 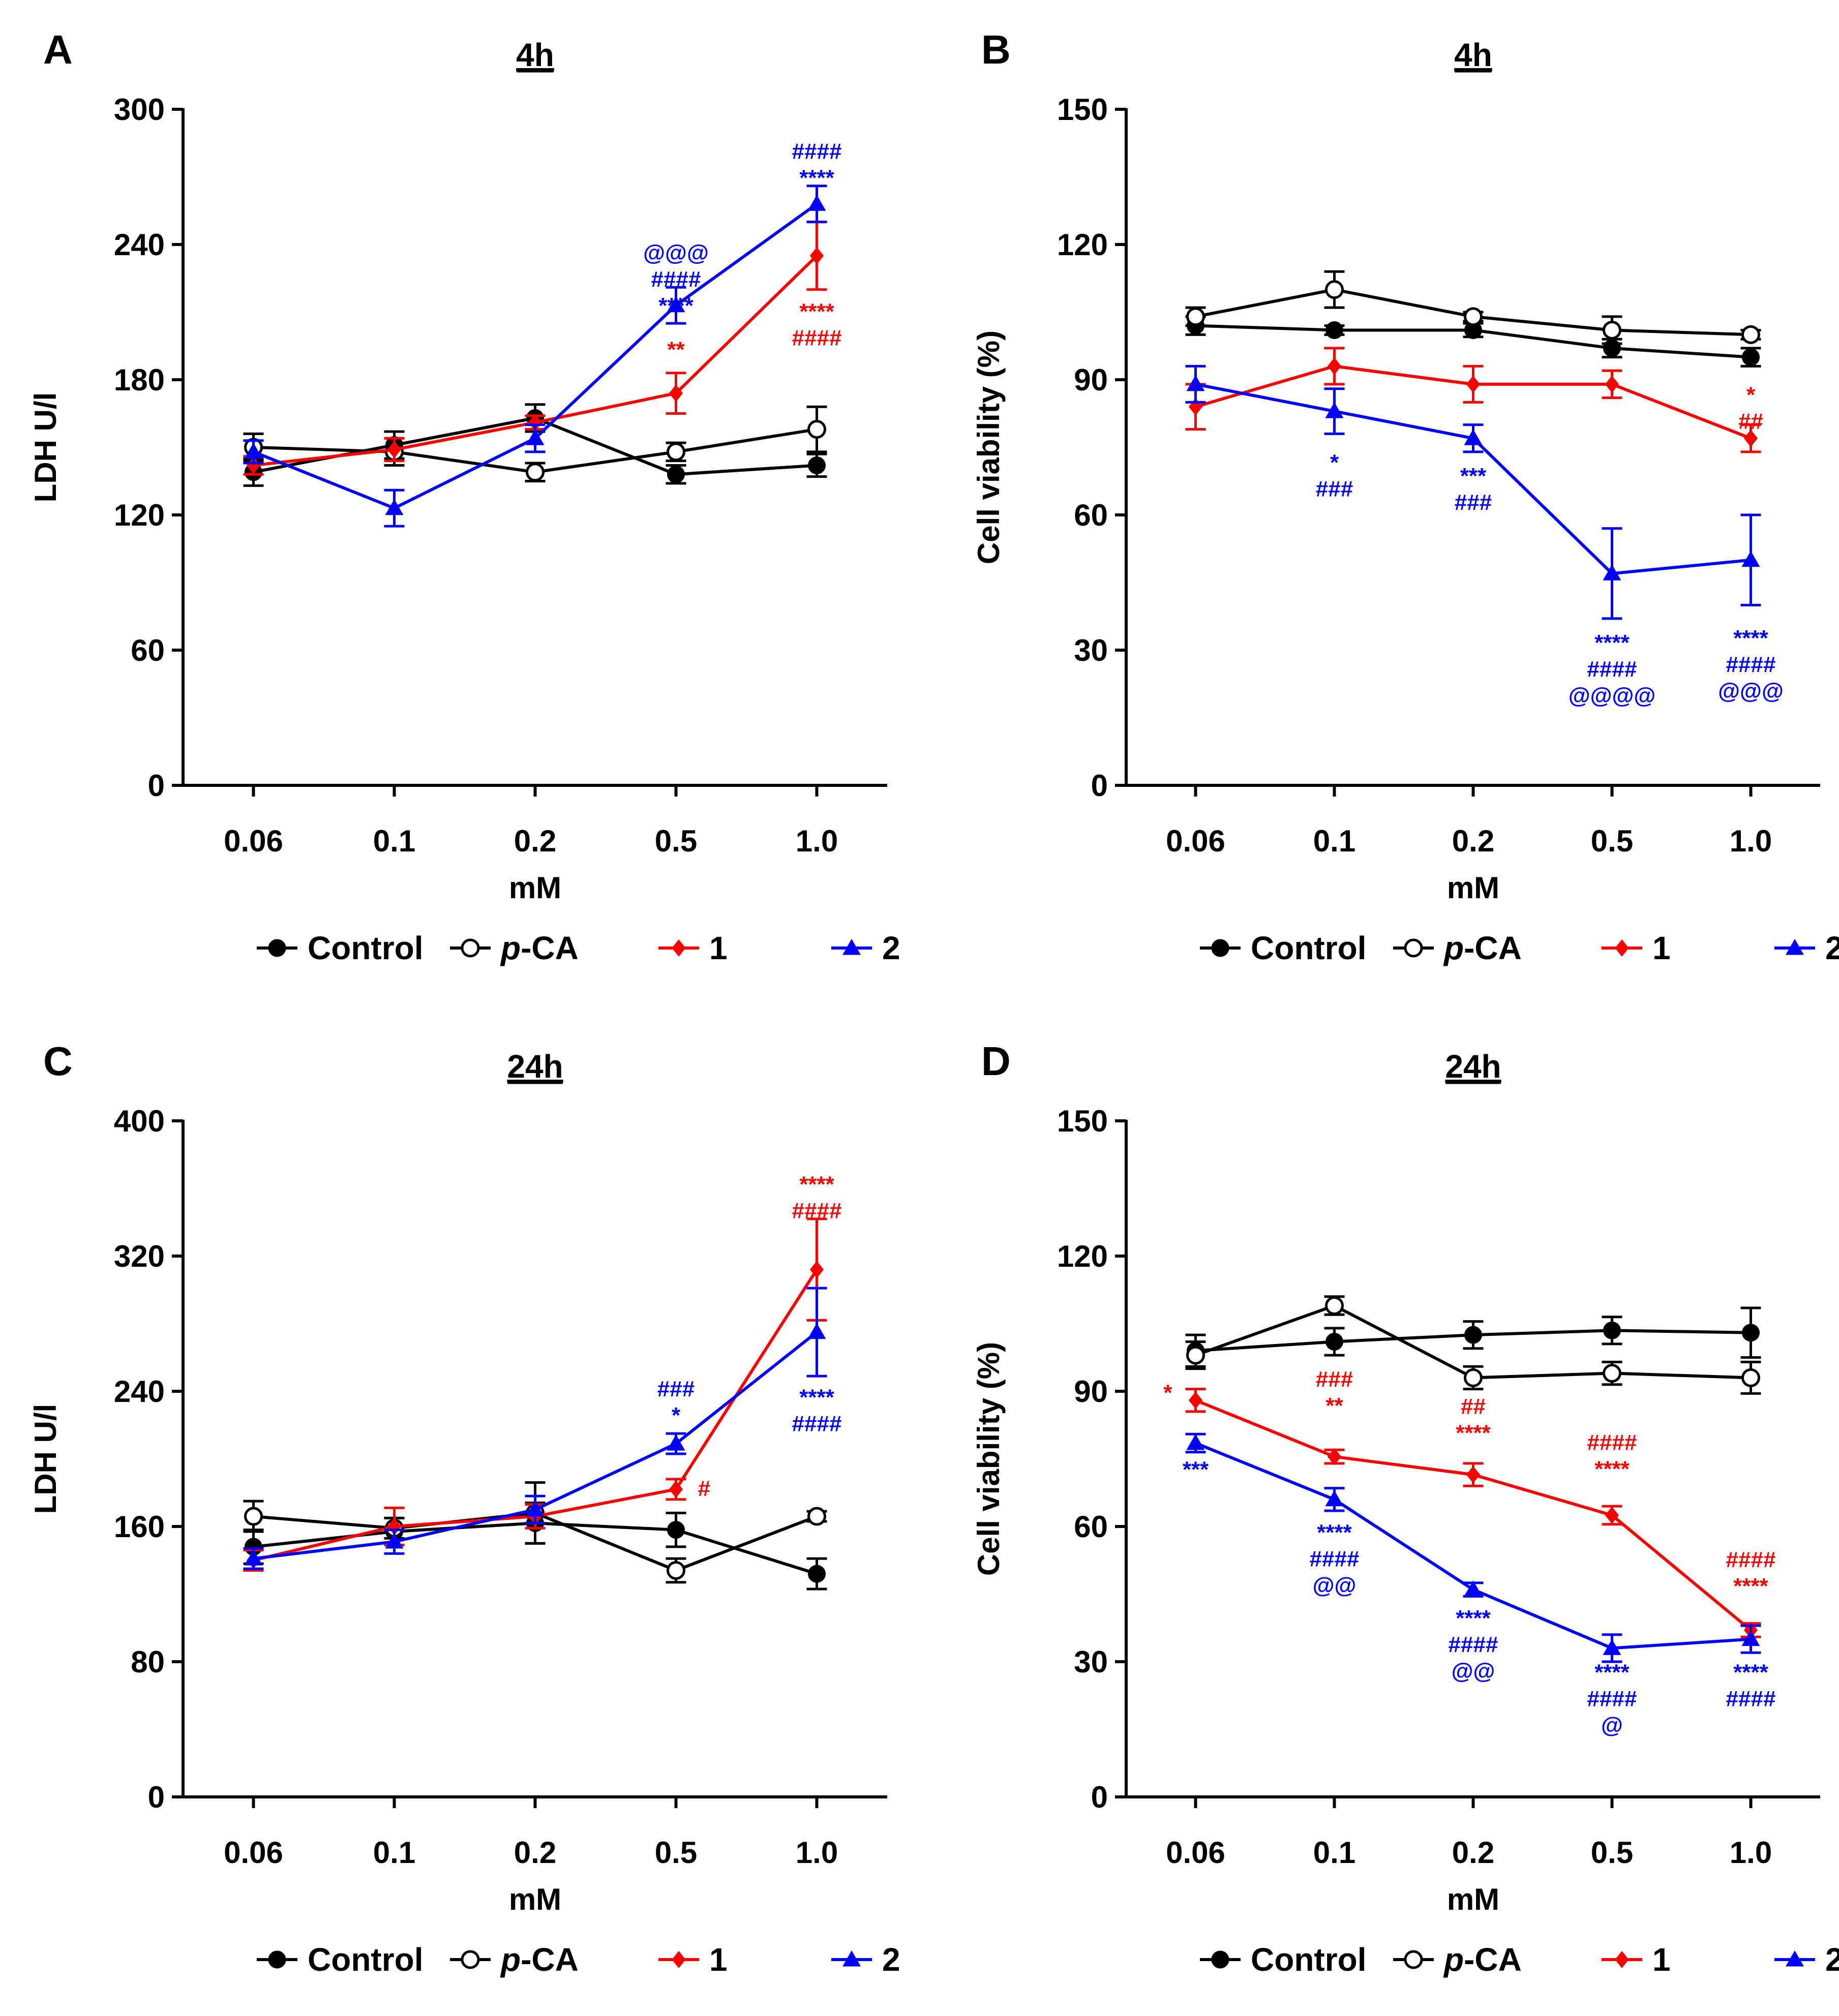 I want to click on significance-marker: ##, so click(x=1473, y=1406).